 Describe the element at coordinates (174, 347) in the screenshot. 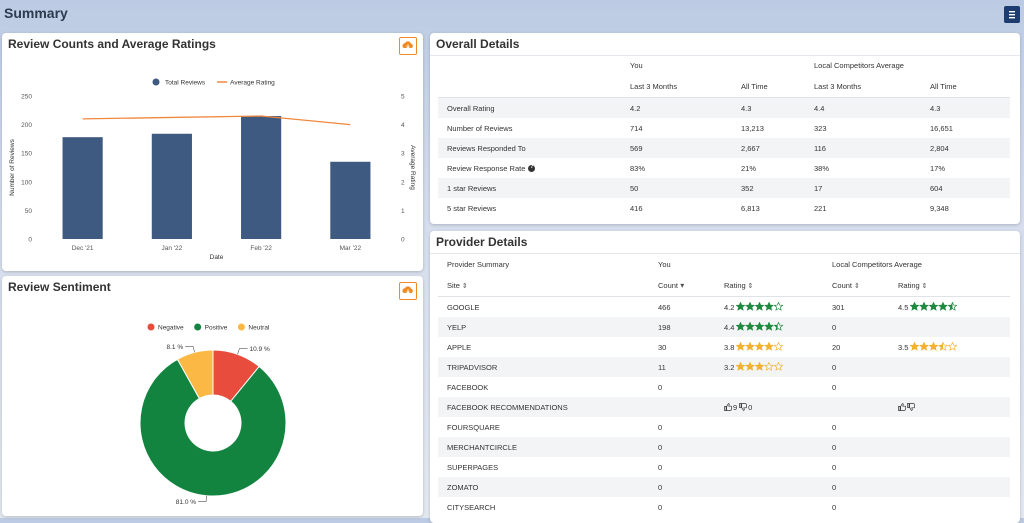

I see `slice-label: 8.1 %` at that location.